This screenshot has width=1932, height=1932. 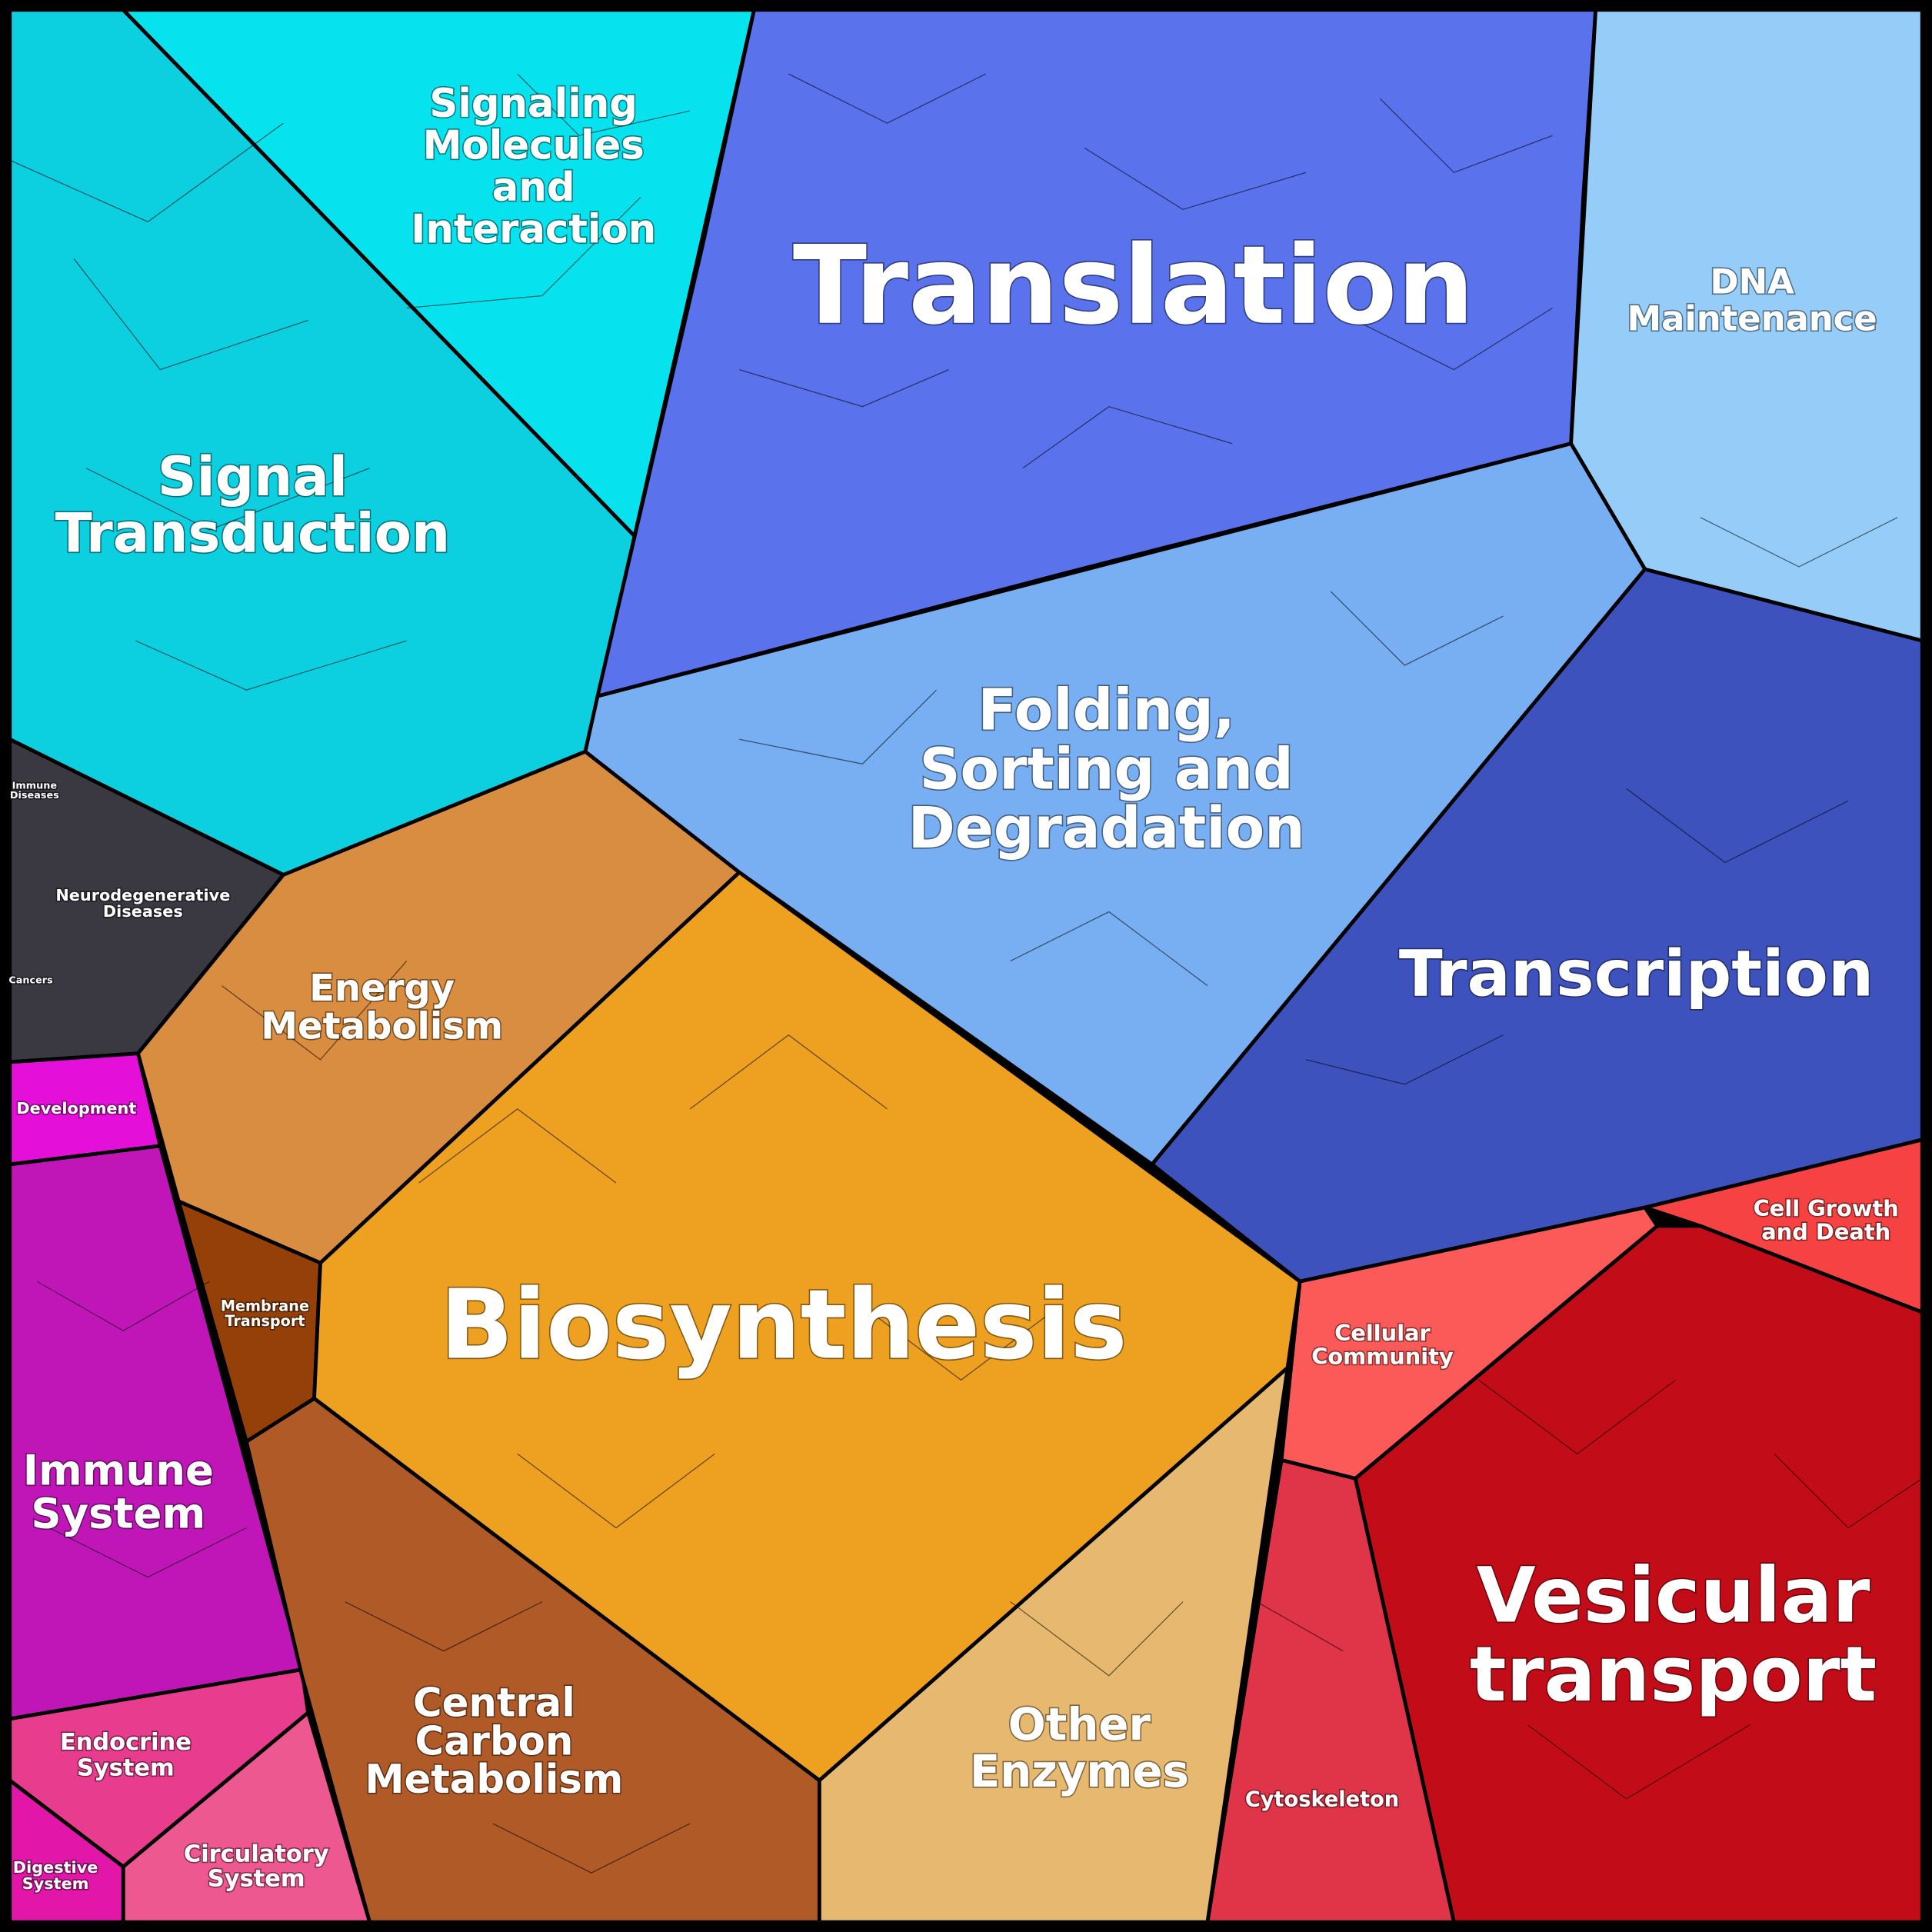 I want to click on label-line: Other, so click(x=1079, y=1724).